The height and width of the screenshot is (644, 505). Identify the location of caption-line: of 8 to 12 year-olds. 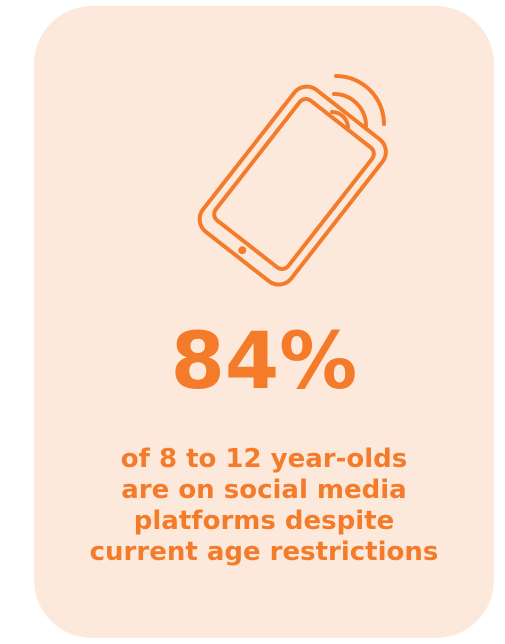
(264, 459).